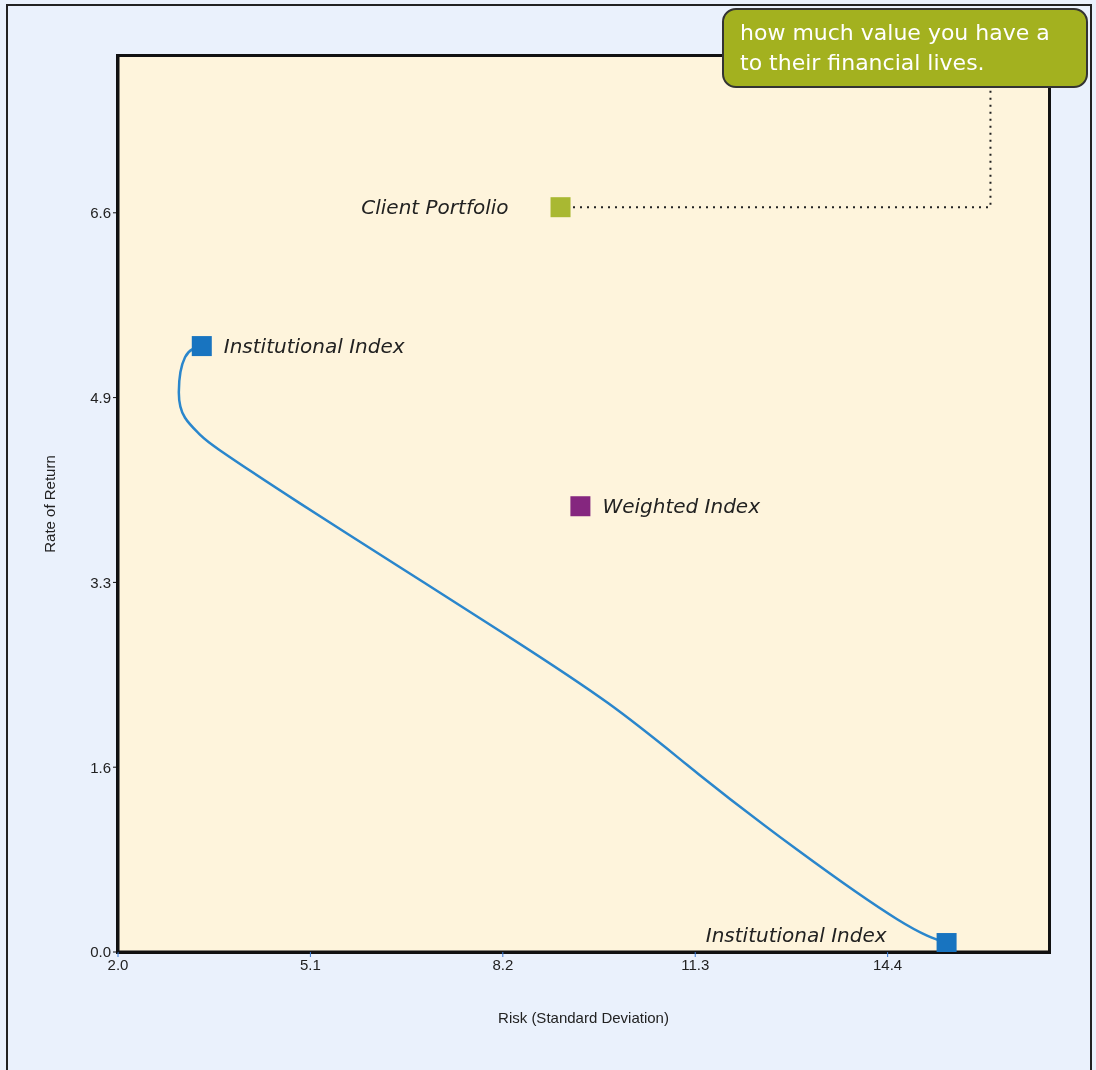  I want to click on y-tick-label: 3.3, so click(100, 582).